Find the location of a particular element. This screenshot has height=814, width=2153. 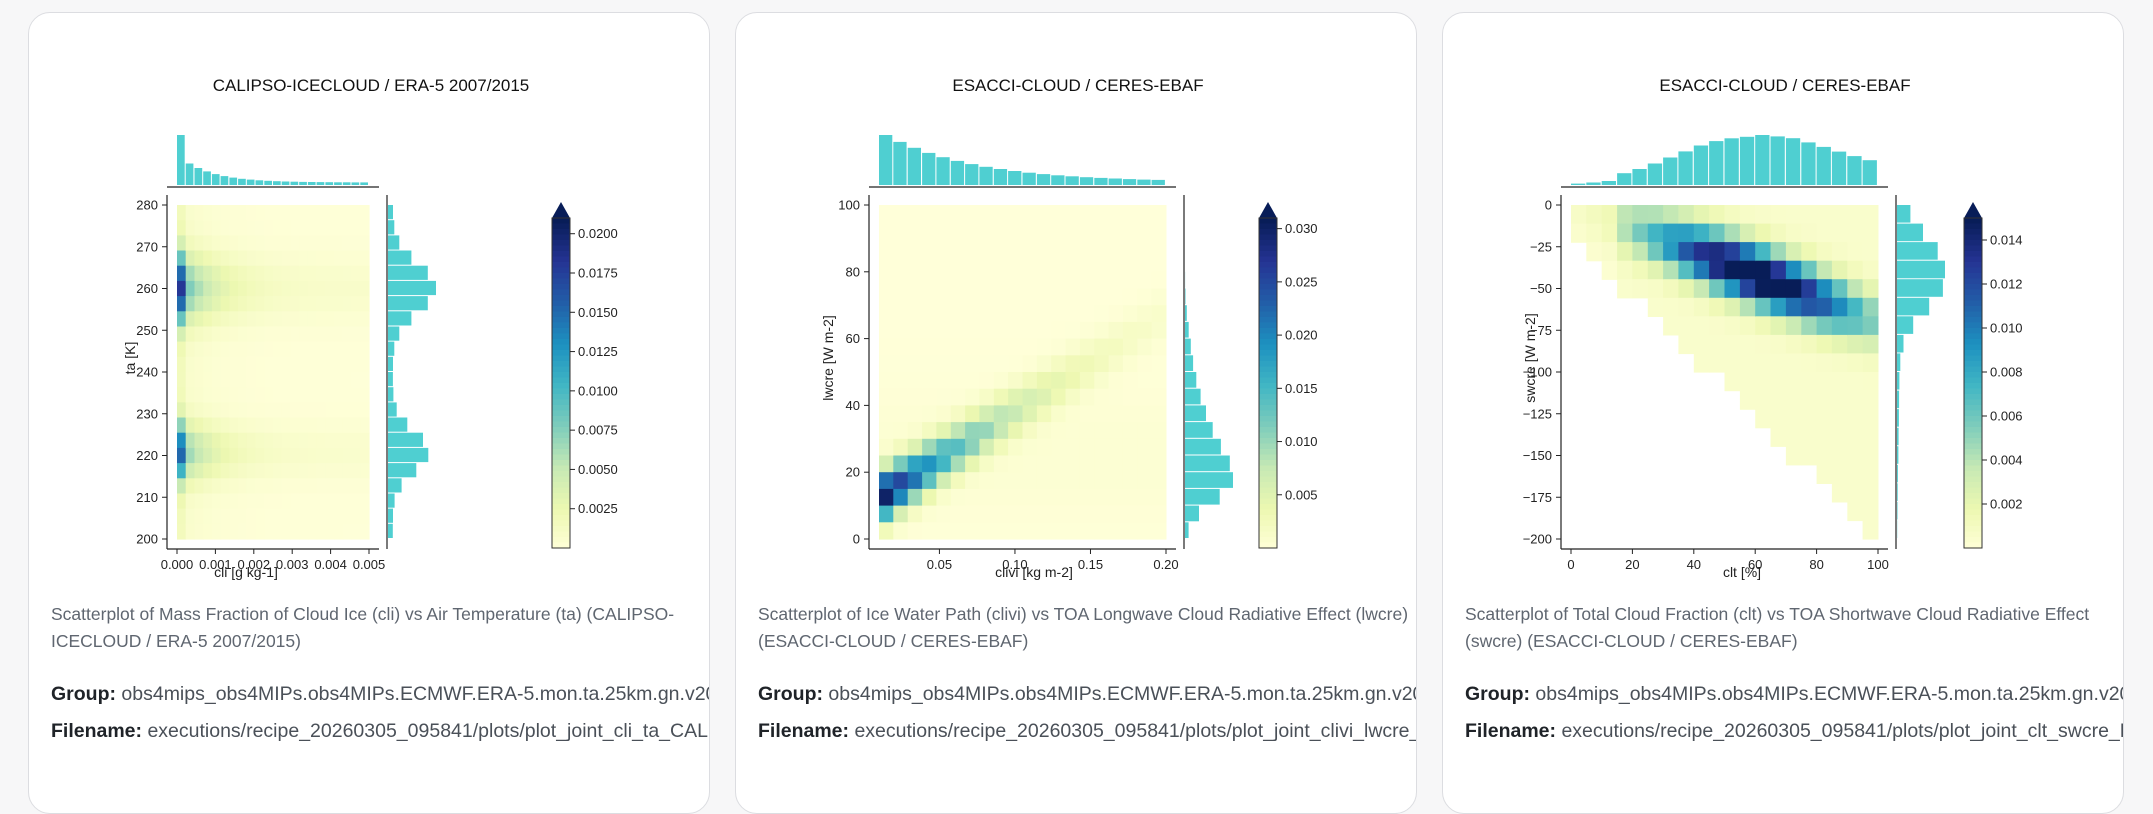

y-tick-label: 230 is located at coordinates (147, 413).